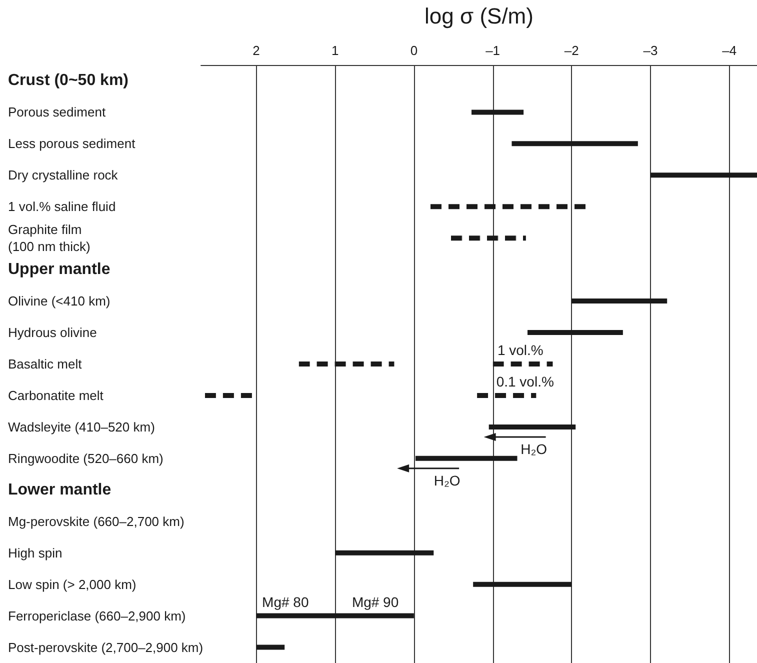 This screenshot has width=757, height=663. Describe the element at coordinates (285, 602) in the screenshot. I see `annotation: Mg# 80` at that location.